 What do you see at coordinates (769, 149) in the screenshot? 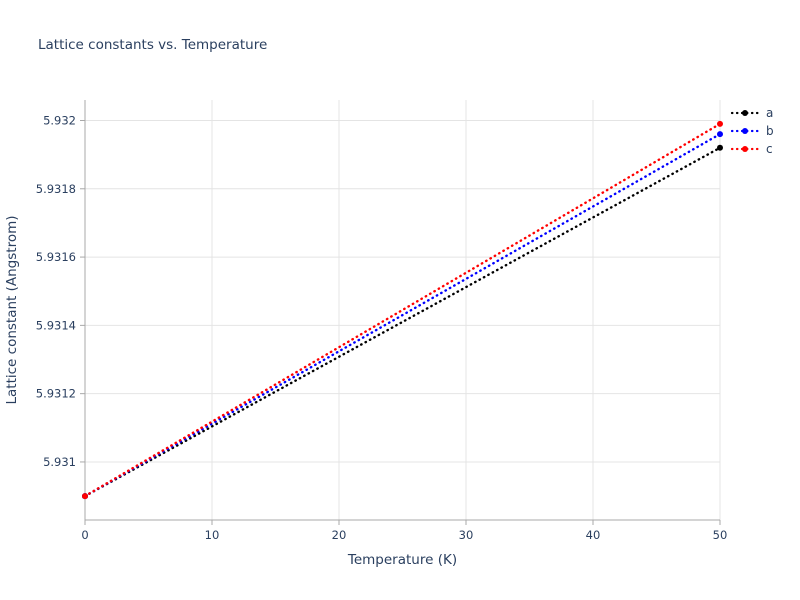
I see `legend-label: c` at bounding box center [769, 149].